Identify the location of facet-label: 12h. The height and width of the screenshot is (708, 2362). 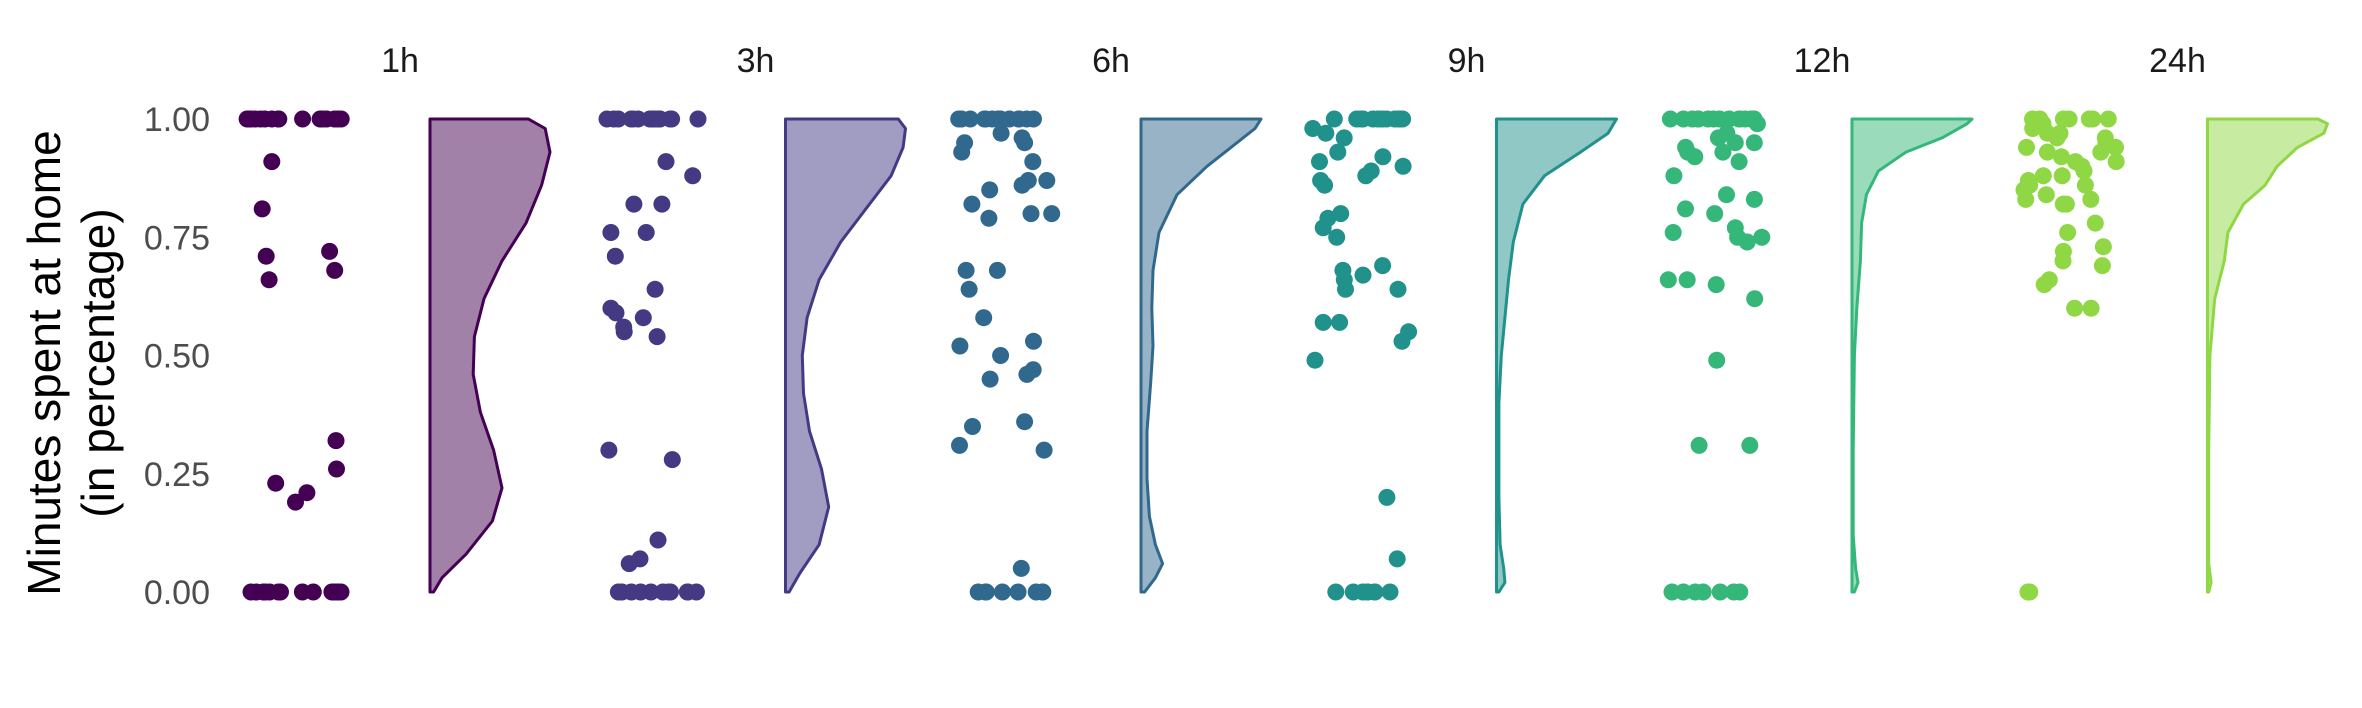
(1822, 61).